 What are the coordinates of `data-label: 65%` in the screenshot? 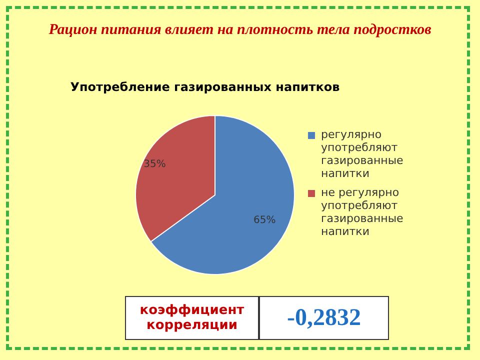 It's located at (264, 220).